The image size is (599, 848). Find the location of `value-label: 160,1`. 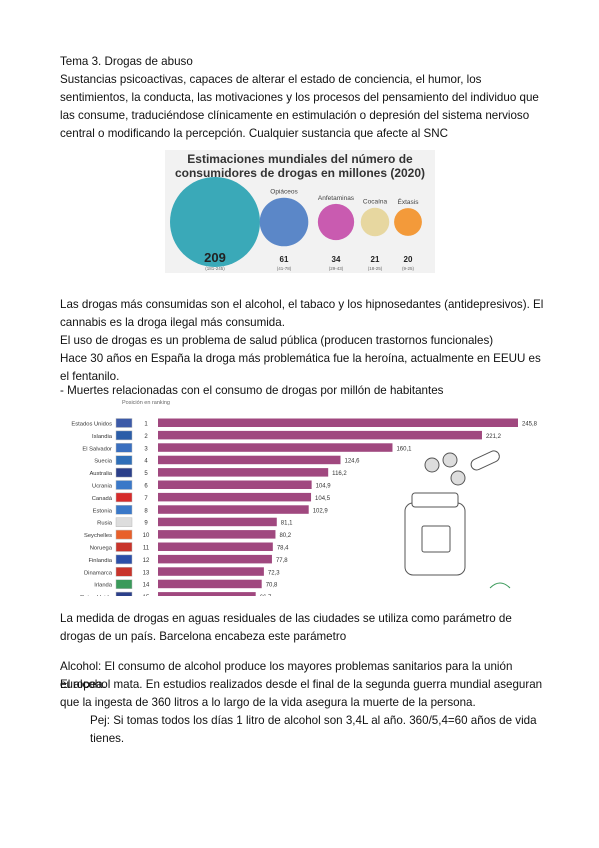

value-label: 160,1 is located at coordinates (404, 449).